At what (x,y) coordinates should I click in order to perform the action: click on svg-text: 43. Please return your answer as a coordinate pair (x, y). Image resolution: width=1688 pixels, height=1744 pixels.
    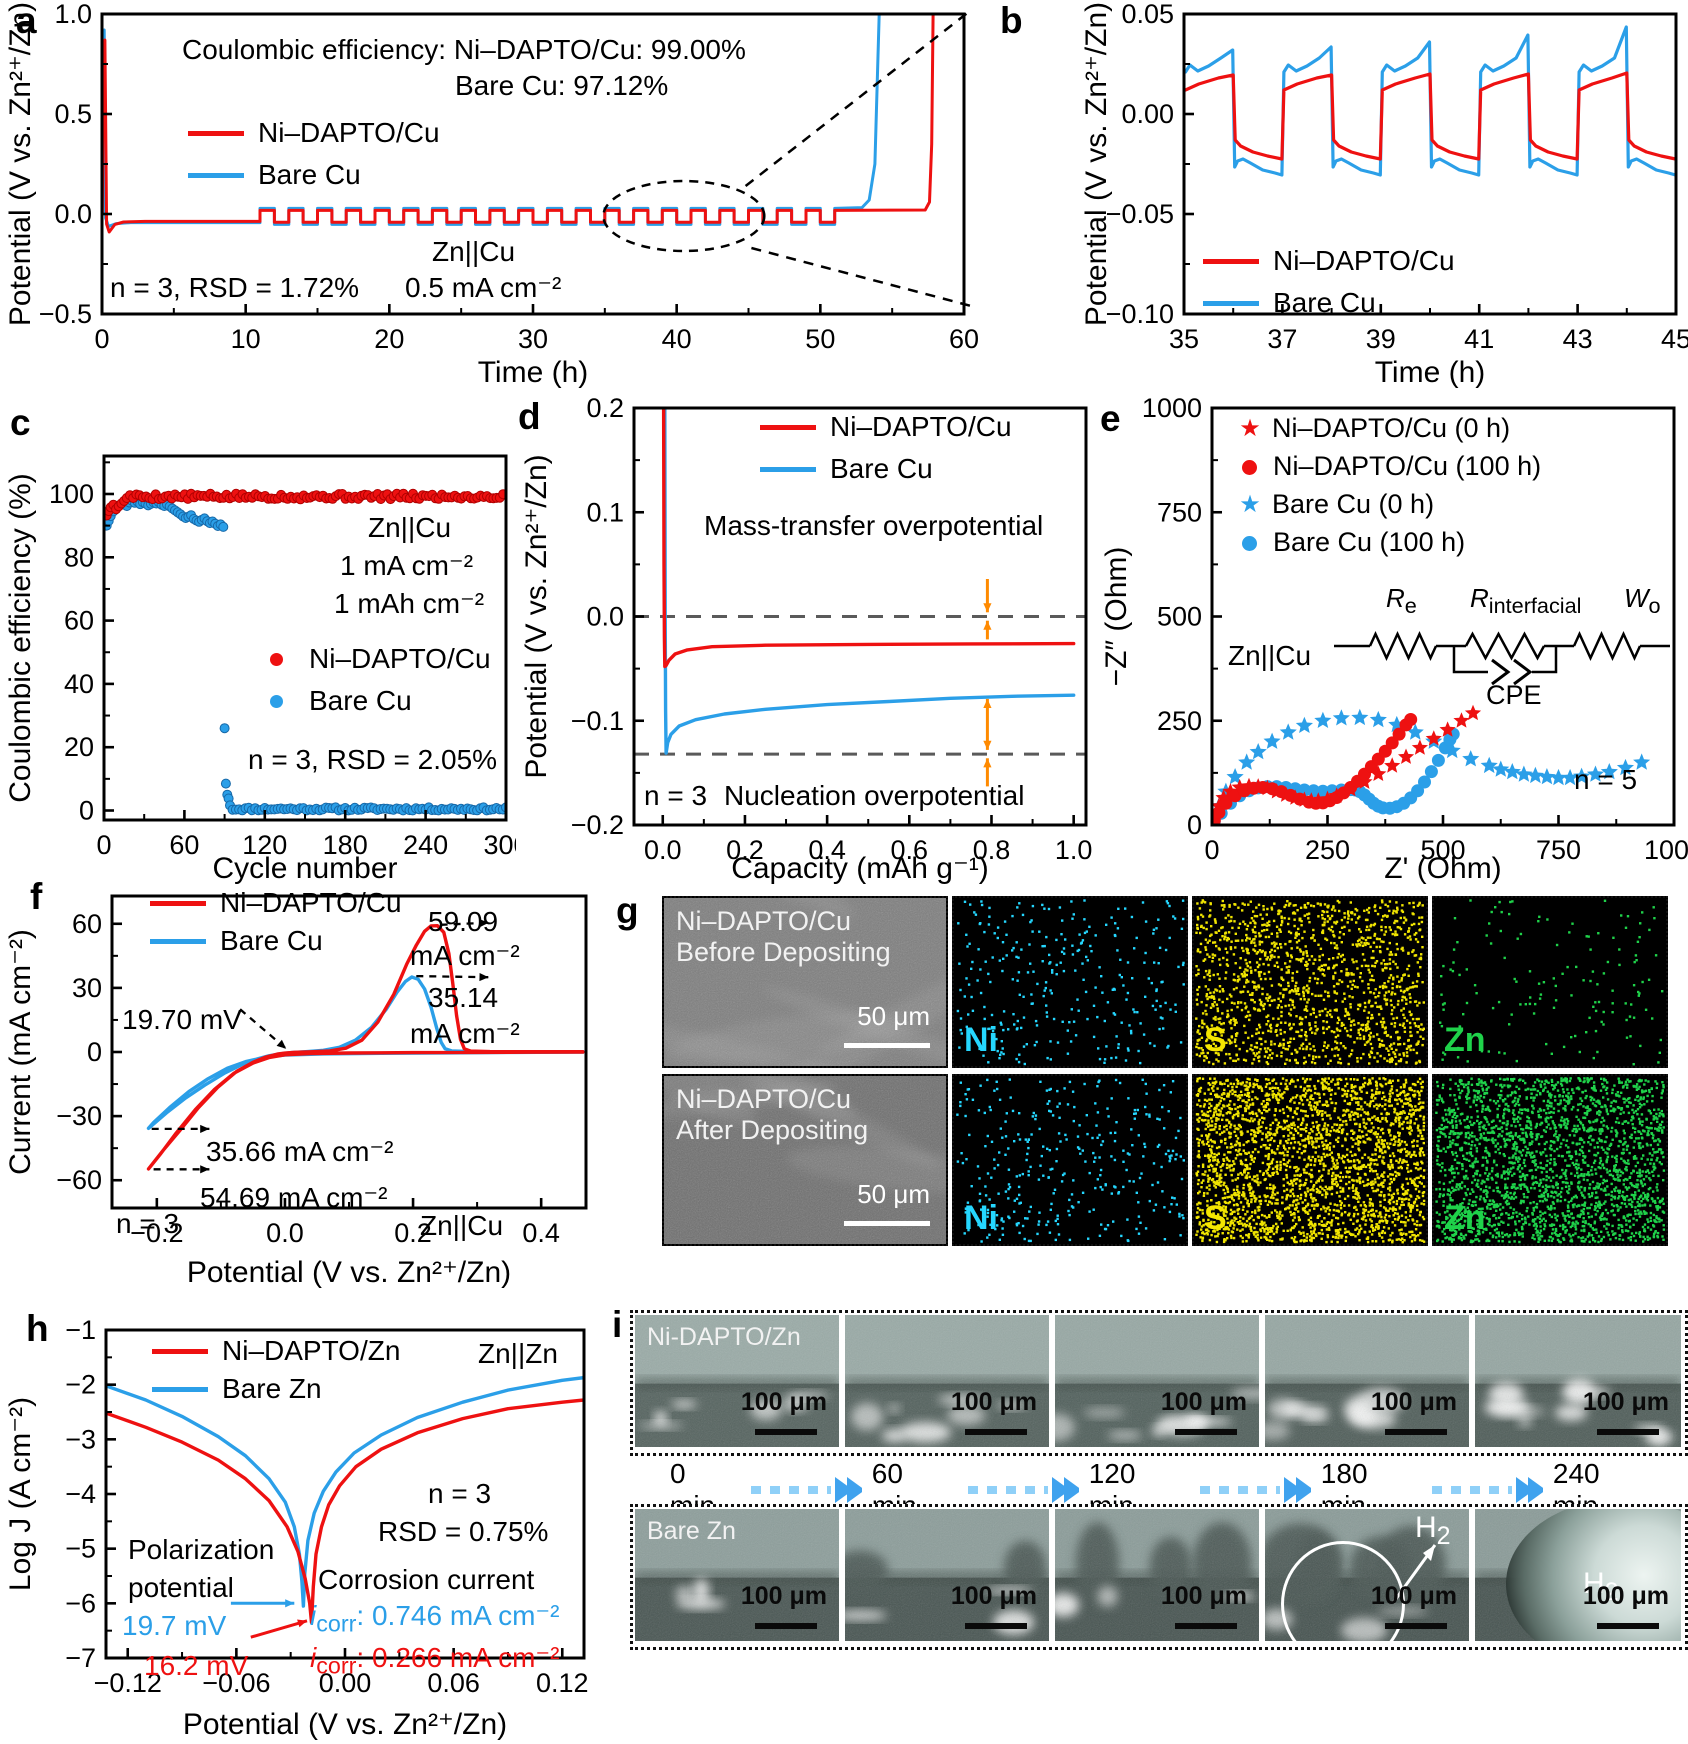
    Looking at the image, I should click on (1578, 339).